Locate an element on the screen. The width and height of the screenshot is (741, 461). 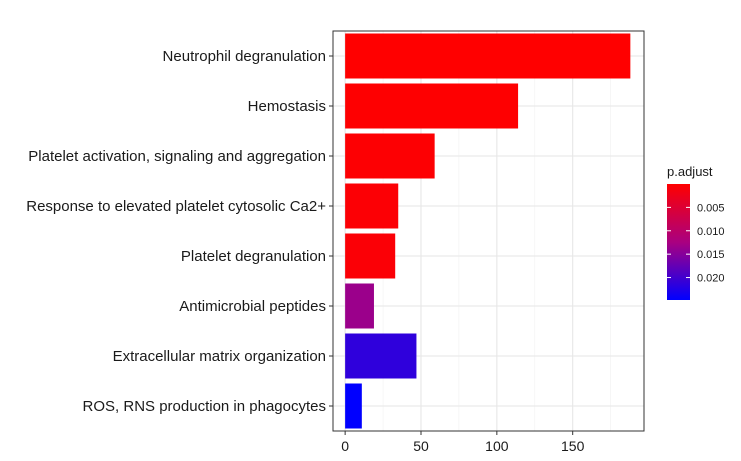
category-label: Extracellular matrix organization is located at coordinates (219, 356).